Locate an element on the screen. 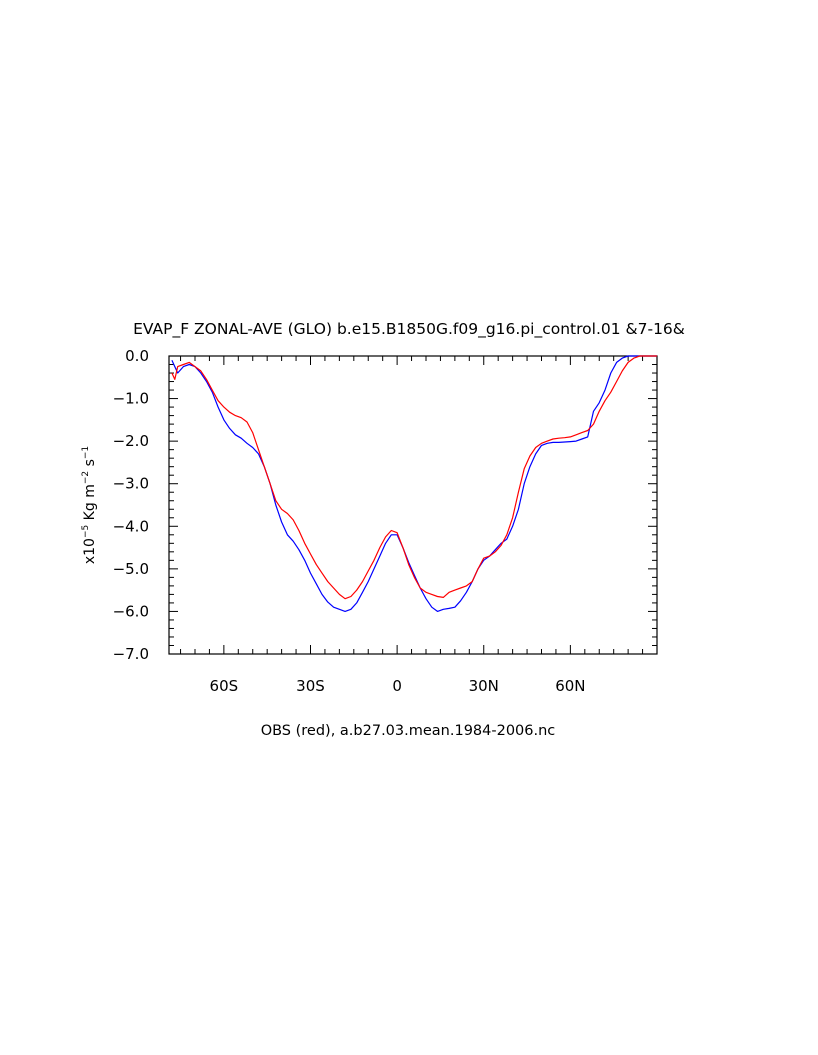 The image size is (818, 1055). x-tick-label: 60N is located at coordinates (570, 686).